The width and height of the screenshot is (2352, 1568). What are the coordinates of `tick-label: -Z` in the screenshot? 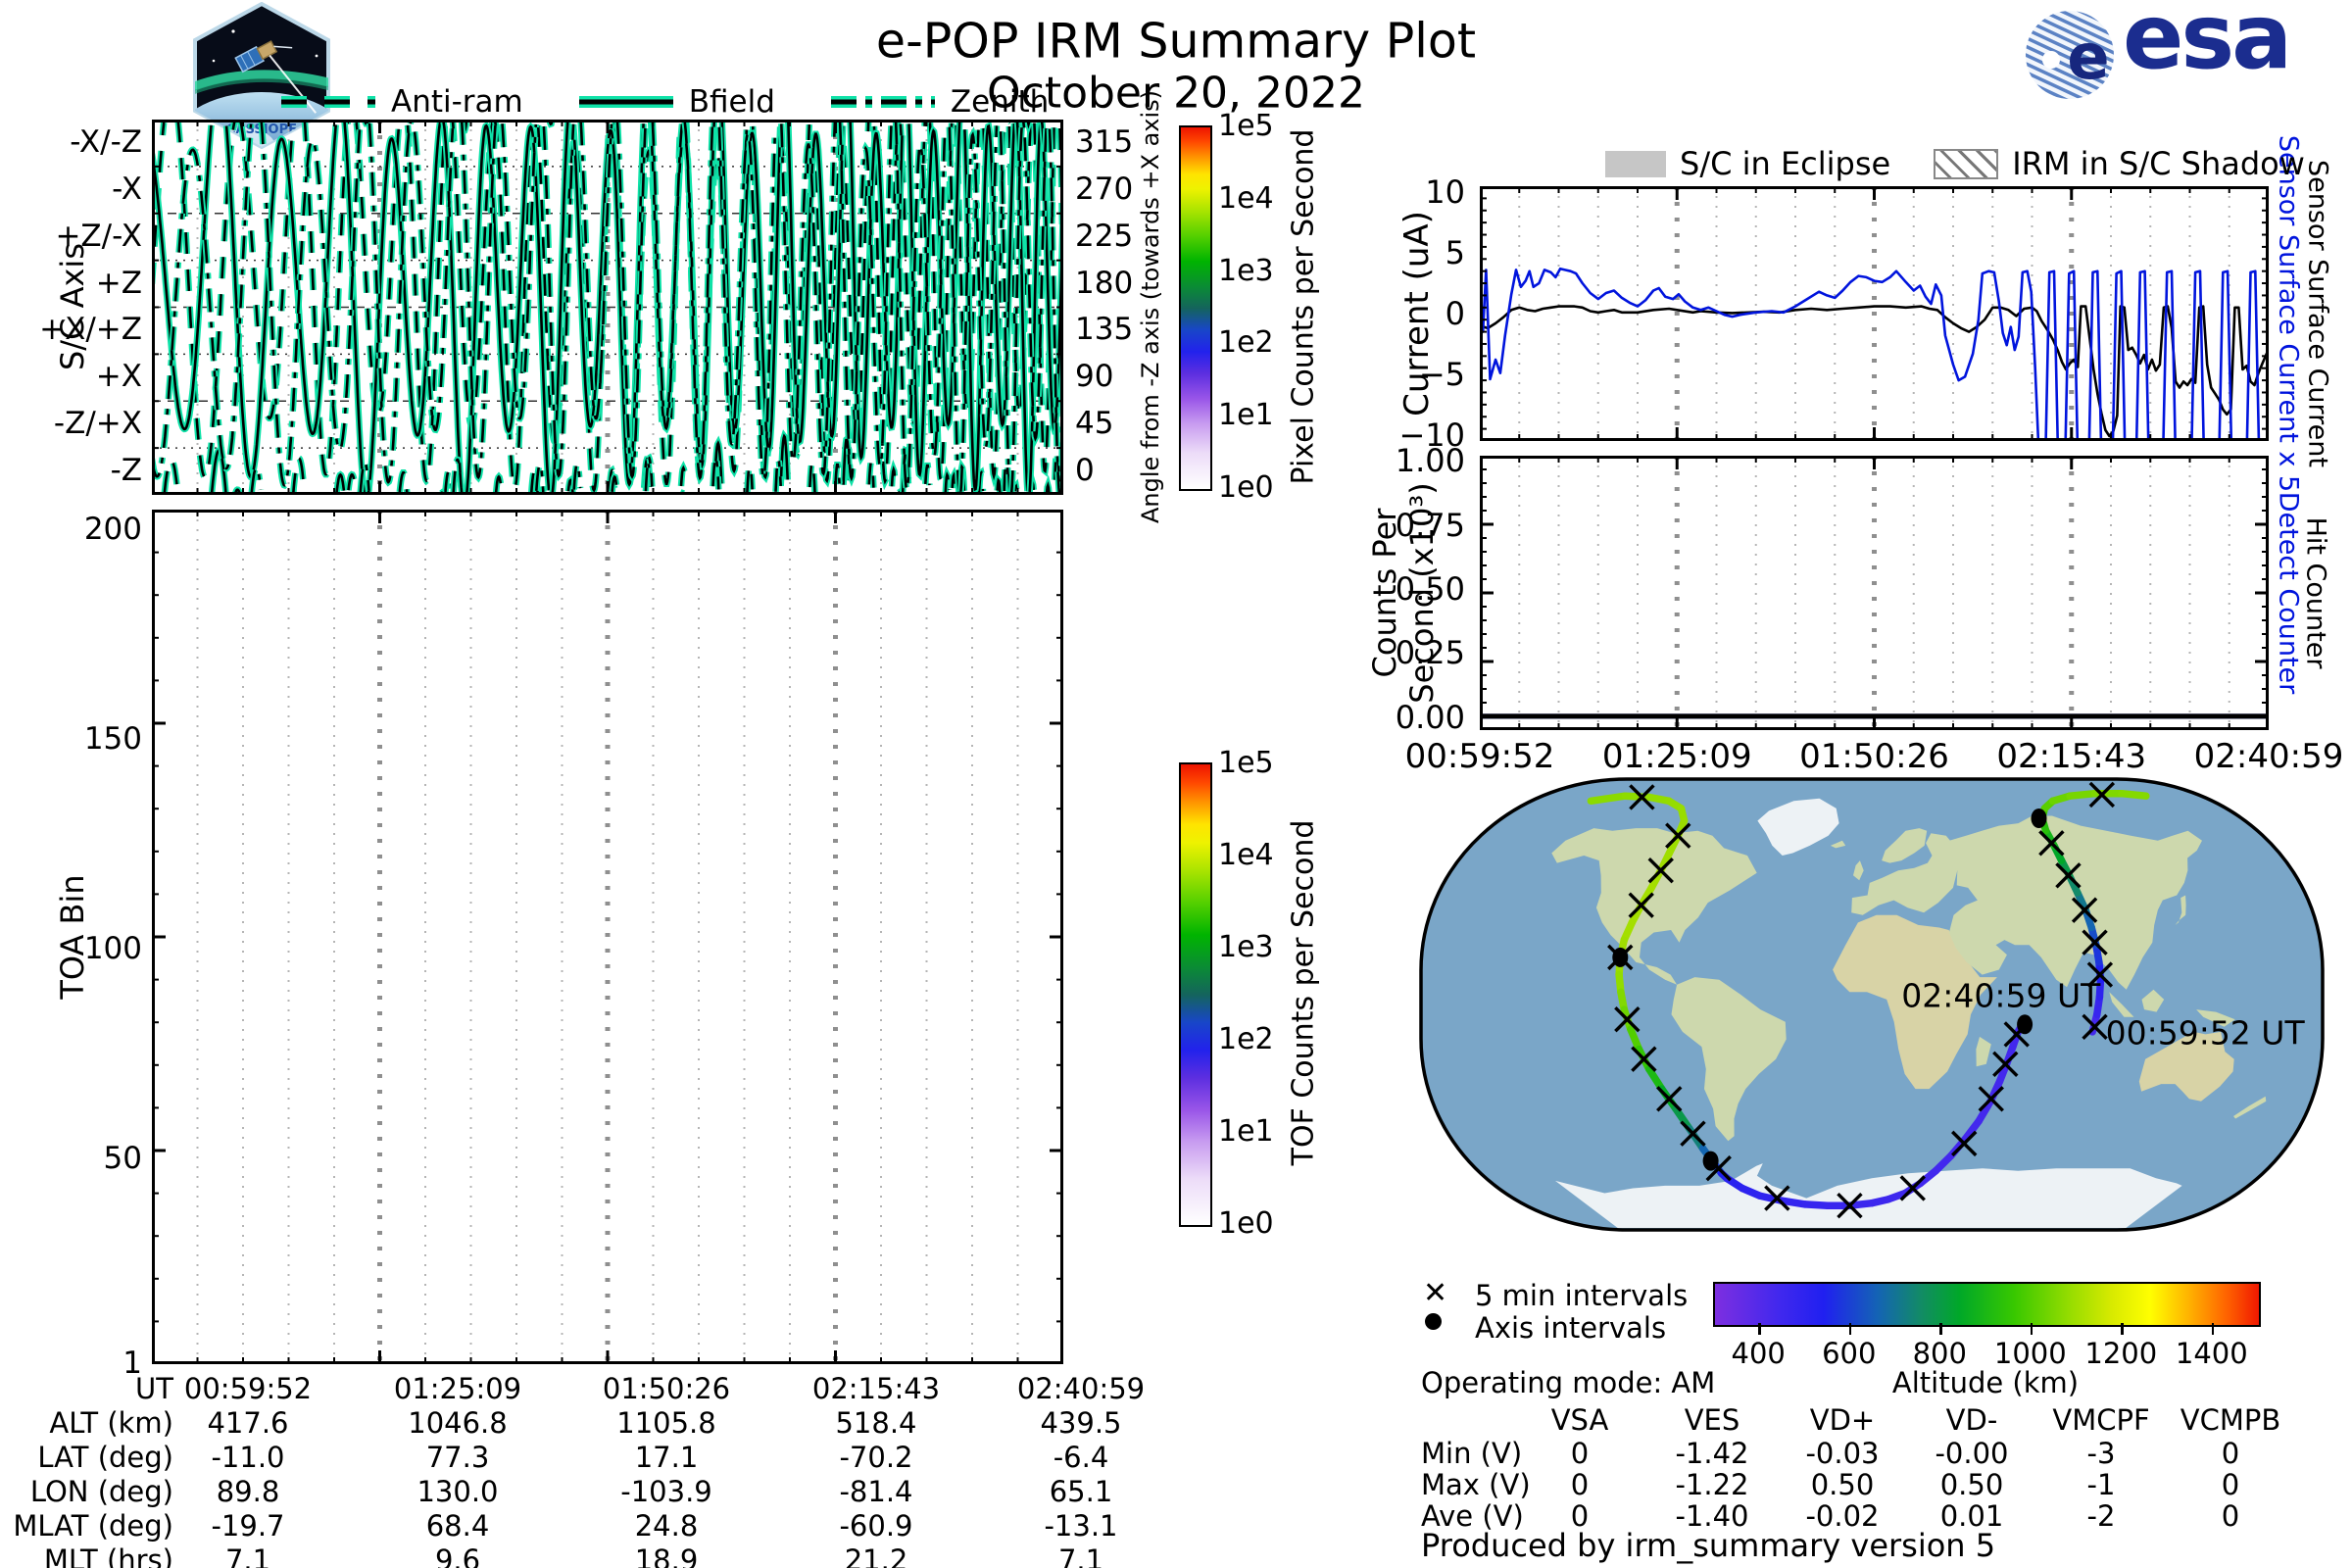 It's located at (126, 471).